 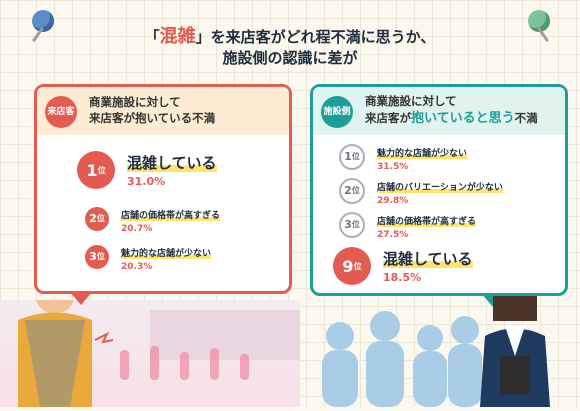 I want to click on facility-panel-header: 施設側 商業施設に対して 来店客が抱いていると思う不満, so click(x=439, y=111).